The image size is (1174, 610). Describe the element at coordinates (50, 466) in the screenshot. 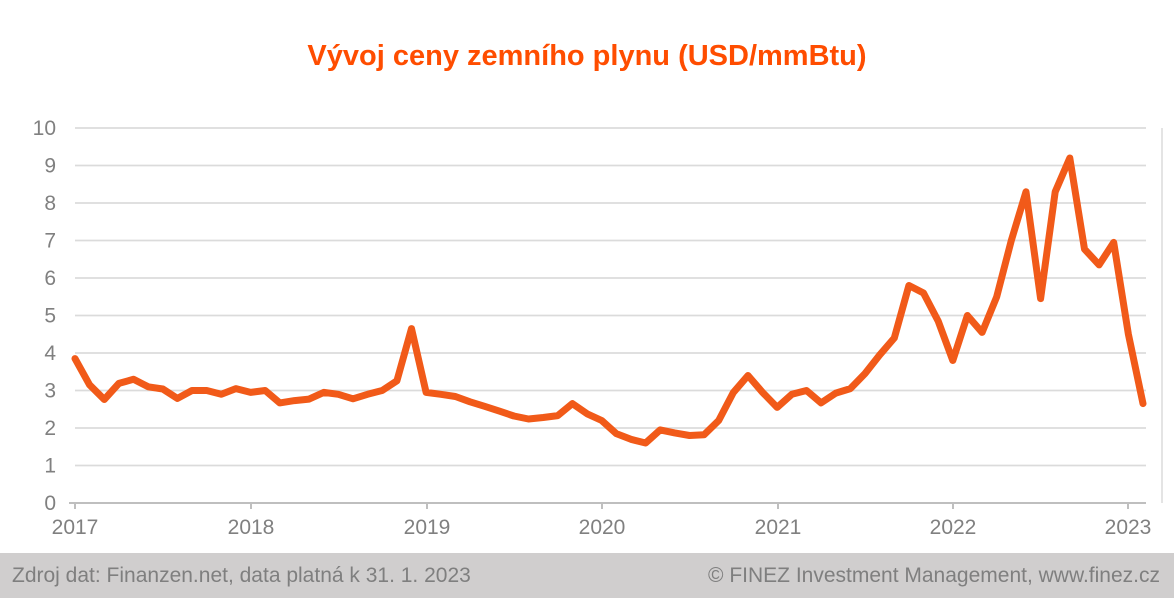

I see `y-axis-label: 1` at that location.